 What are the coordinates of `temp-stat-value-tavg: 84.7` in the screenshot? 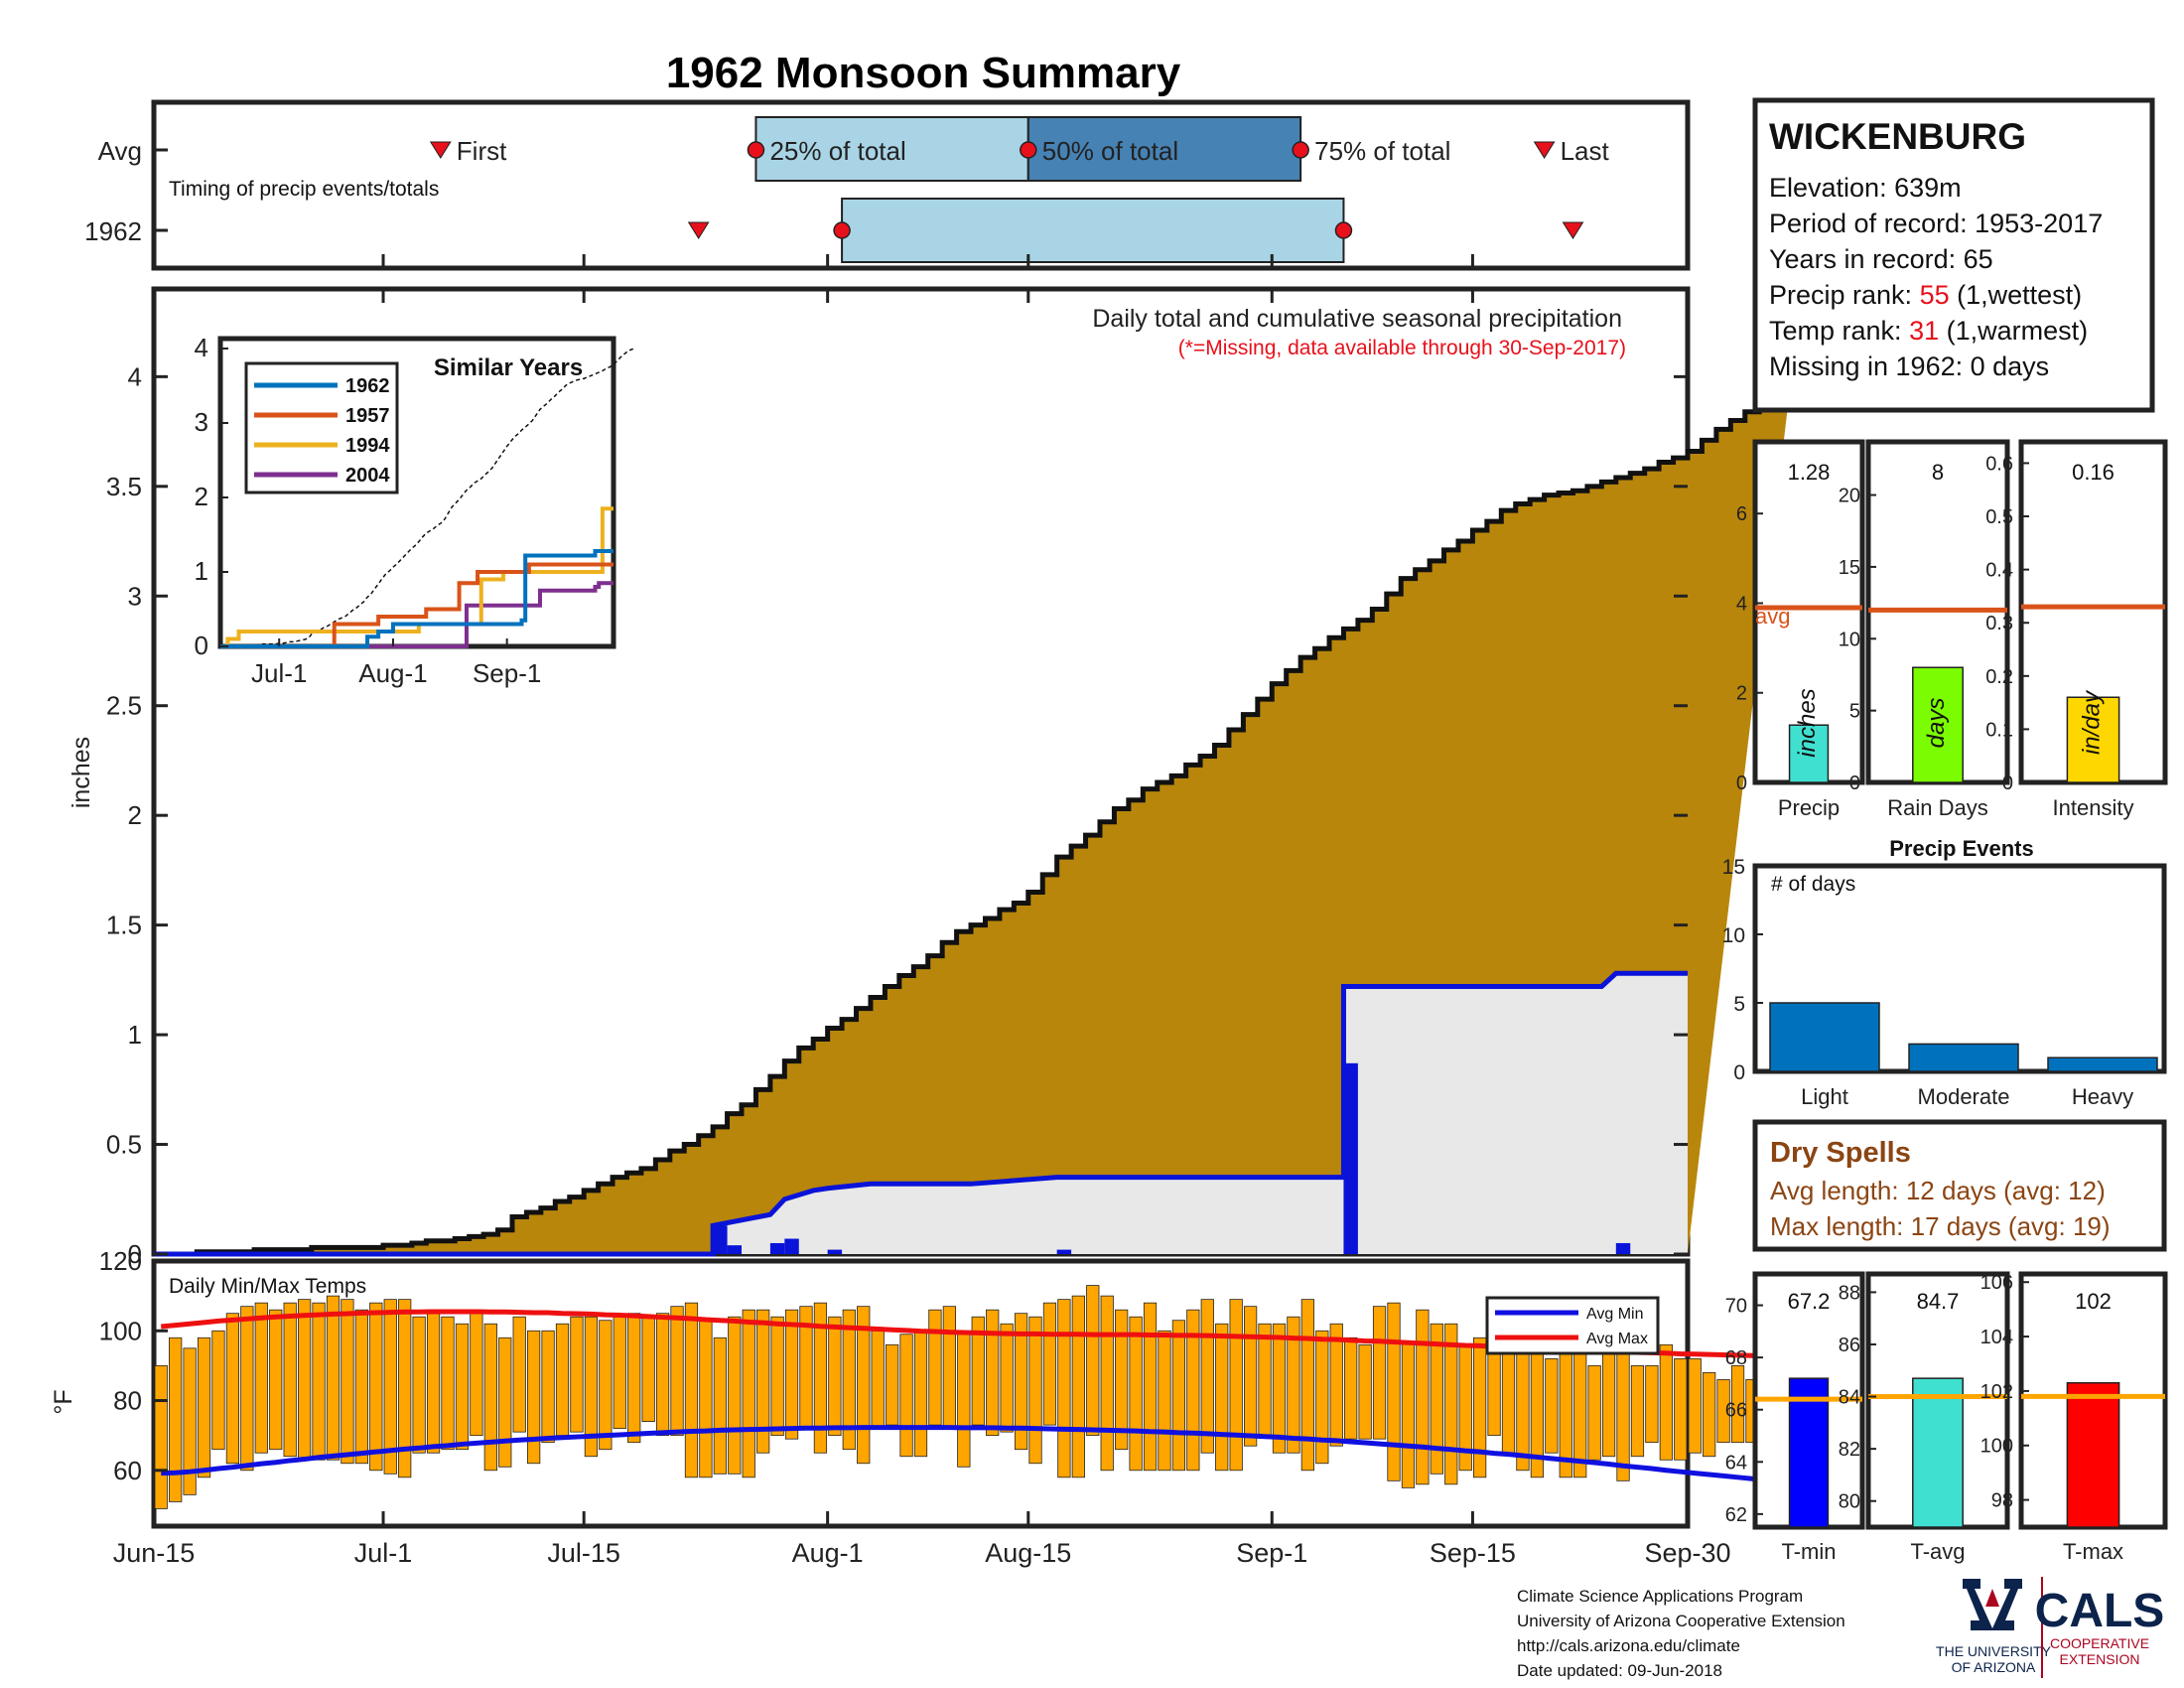 It's located at (1938, 1301).